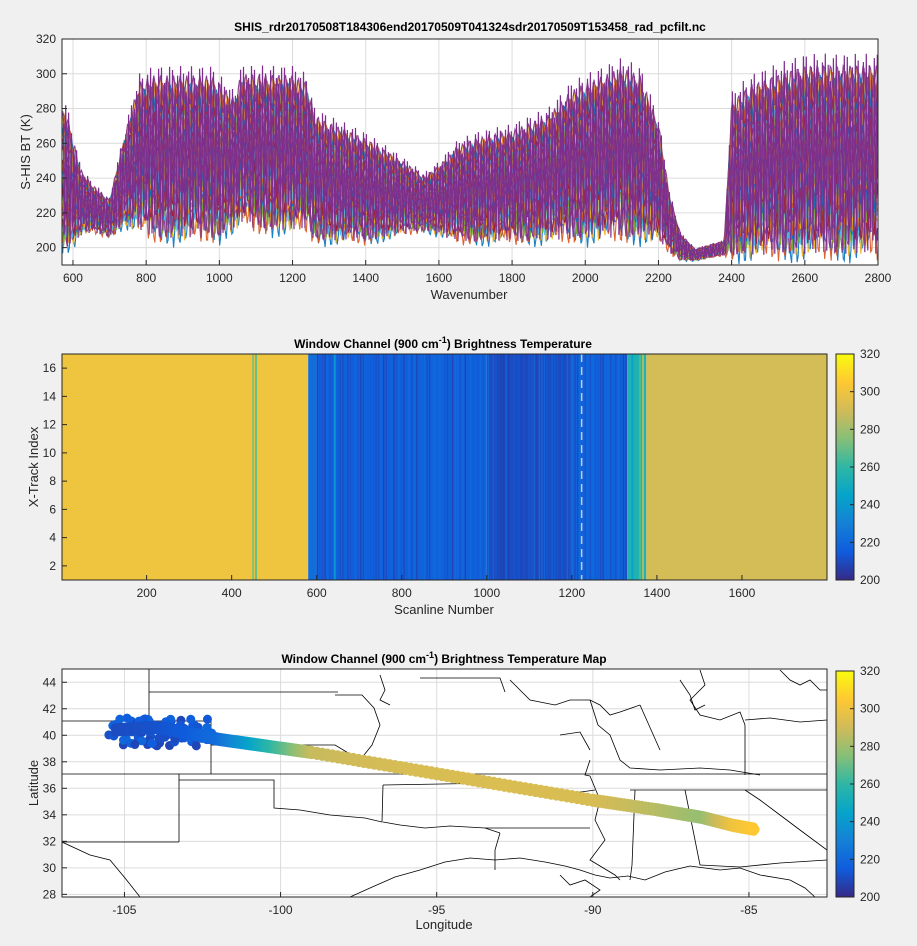 The width and height of the screenshot is (917, 946). I want to click on map-colorbar-ticks: 200 220 240 260 280 300 320, so click(865, 784).